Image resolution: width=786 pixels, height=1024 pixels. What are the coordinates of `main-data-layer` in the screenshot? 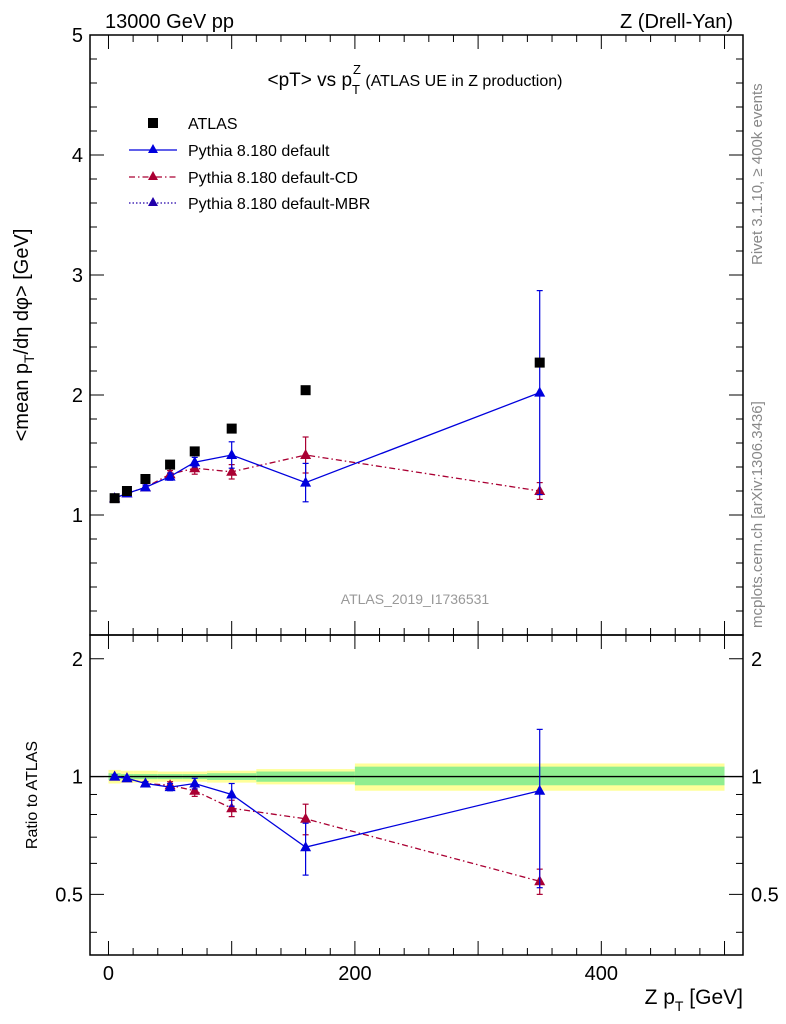 It's located at (327, 397).